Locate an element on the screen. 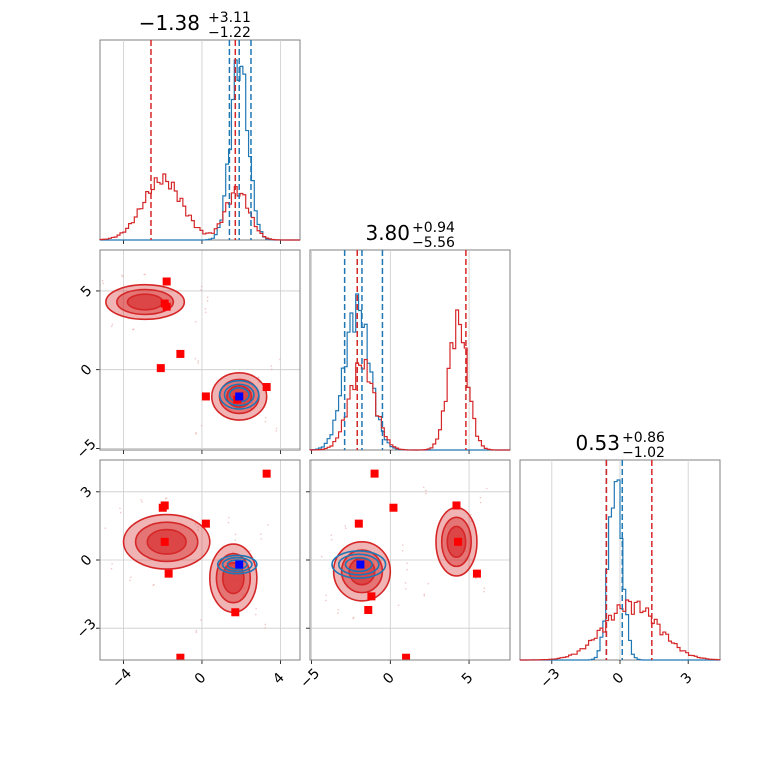  pair-p1-p2-frame is located at coordinates (410, 560).